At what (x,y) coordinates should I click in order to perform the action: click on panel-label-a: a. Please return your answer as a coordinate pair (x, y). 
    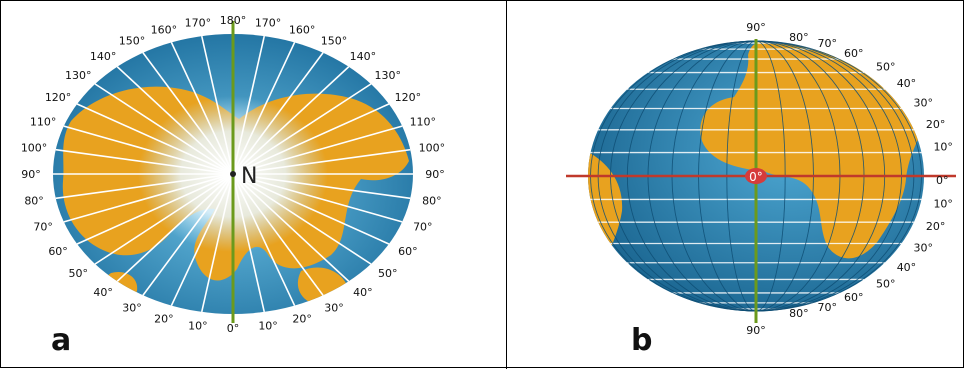
    Looking at the image, I should click on (61, 340).